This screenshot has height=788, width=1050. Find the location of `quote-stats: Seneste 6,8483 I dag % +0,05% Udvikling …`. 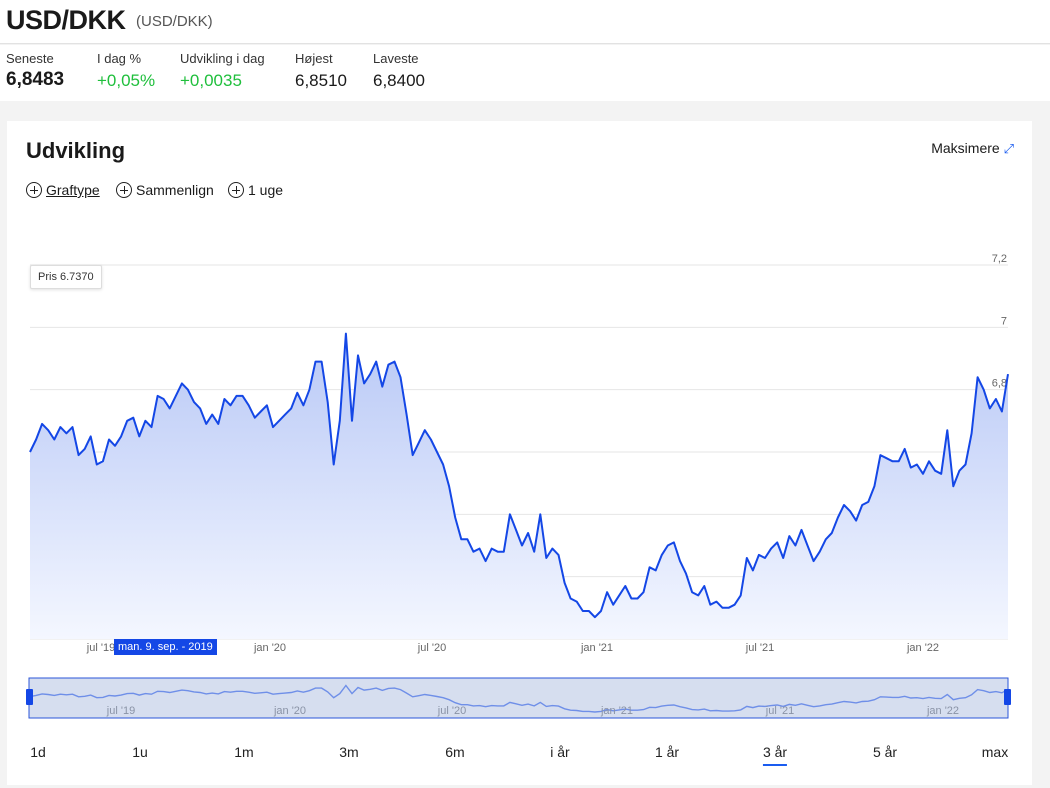

quote-stats: Seneste 6,8483 I dag % +0,05% Udvikling … is located at coordinates (525, 73).